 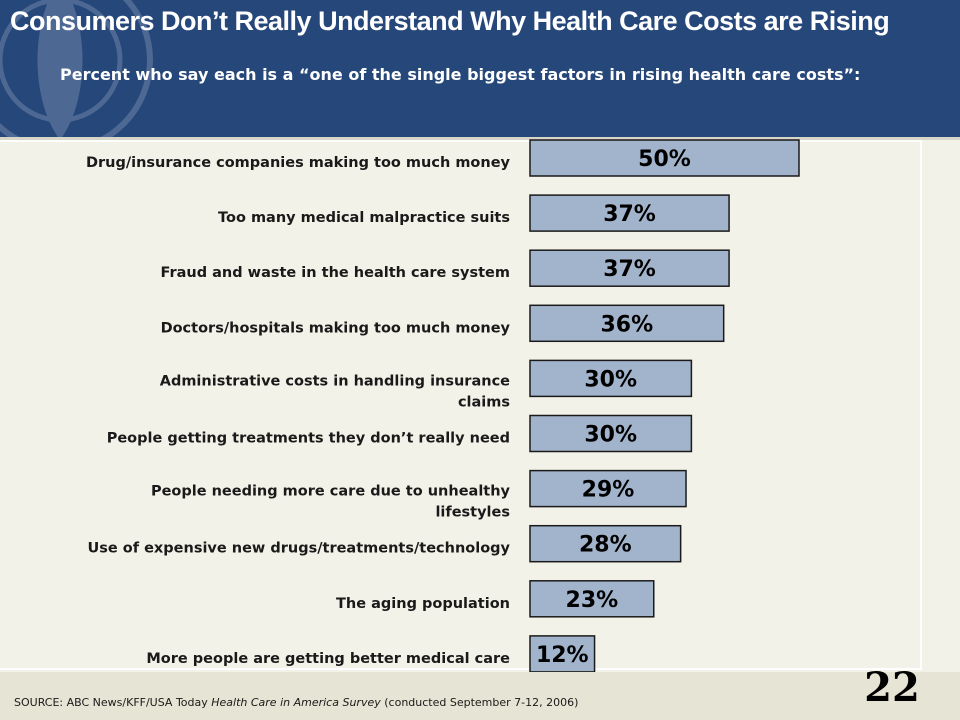 I want to click on plot-border-right, so click(x=921, y=405).